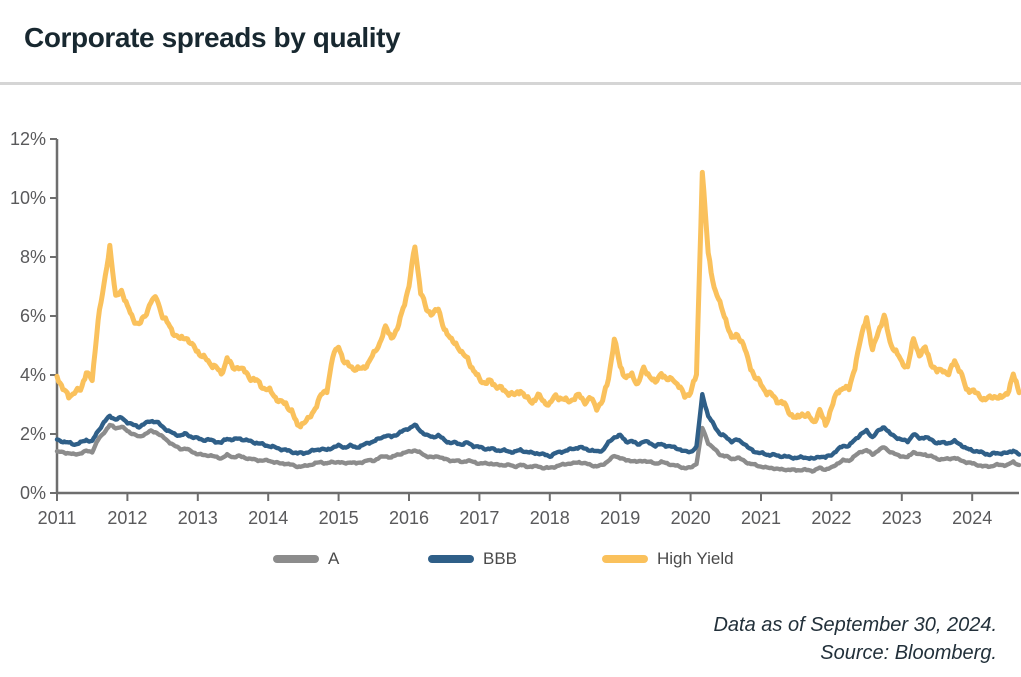 The image size is (1021, 677). Describe the element at coordinates (268, 518) in the screenshot. I see `x-tick-label: 2014` at that location.